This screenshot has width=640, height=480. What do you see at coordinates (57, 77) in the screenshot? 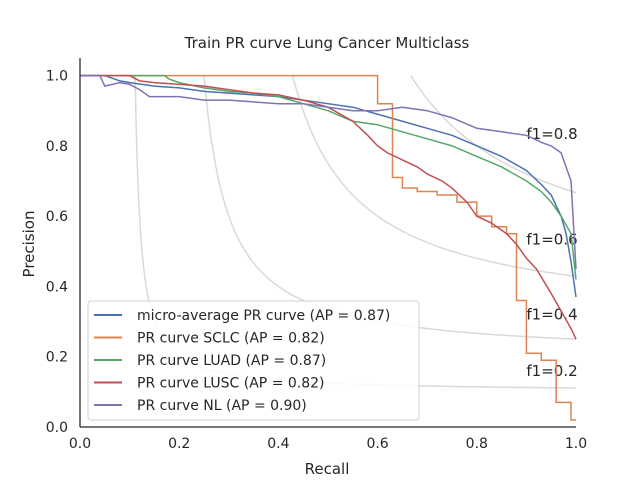
I see `y-tick-label: 1.0` at bounding box center [57, 77].